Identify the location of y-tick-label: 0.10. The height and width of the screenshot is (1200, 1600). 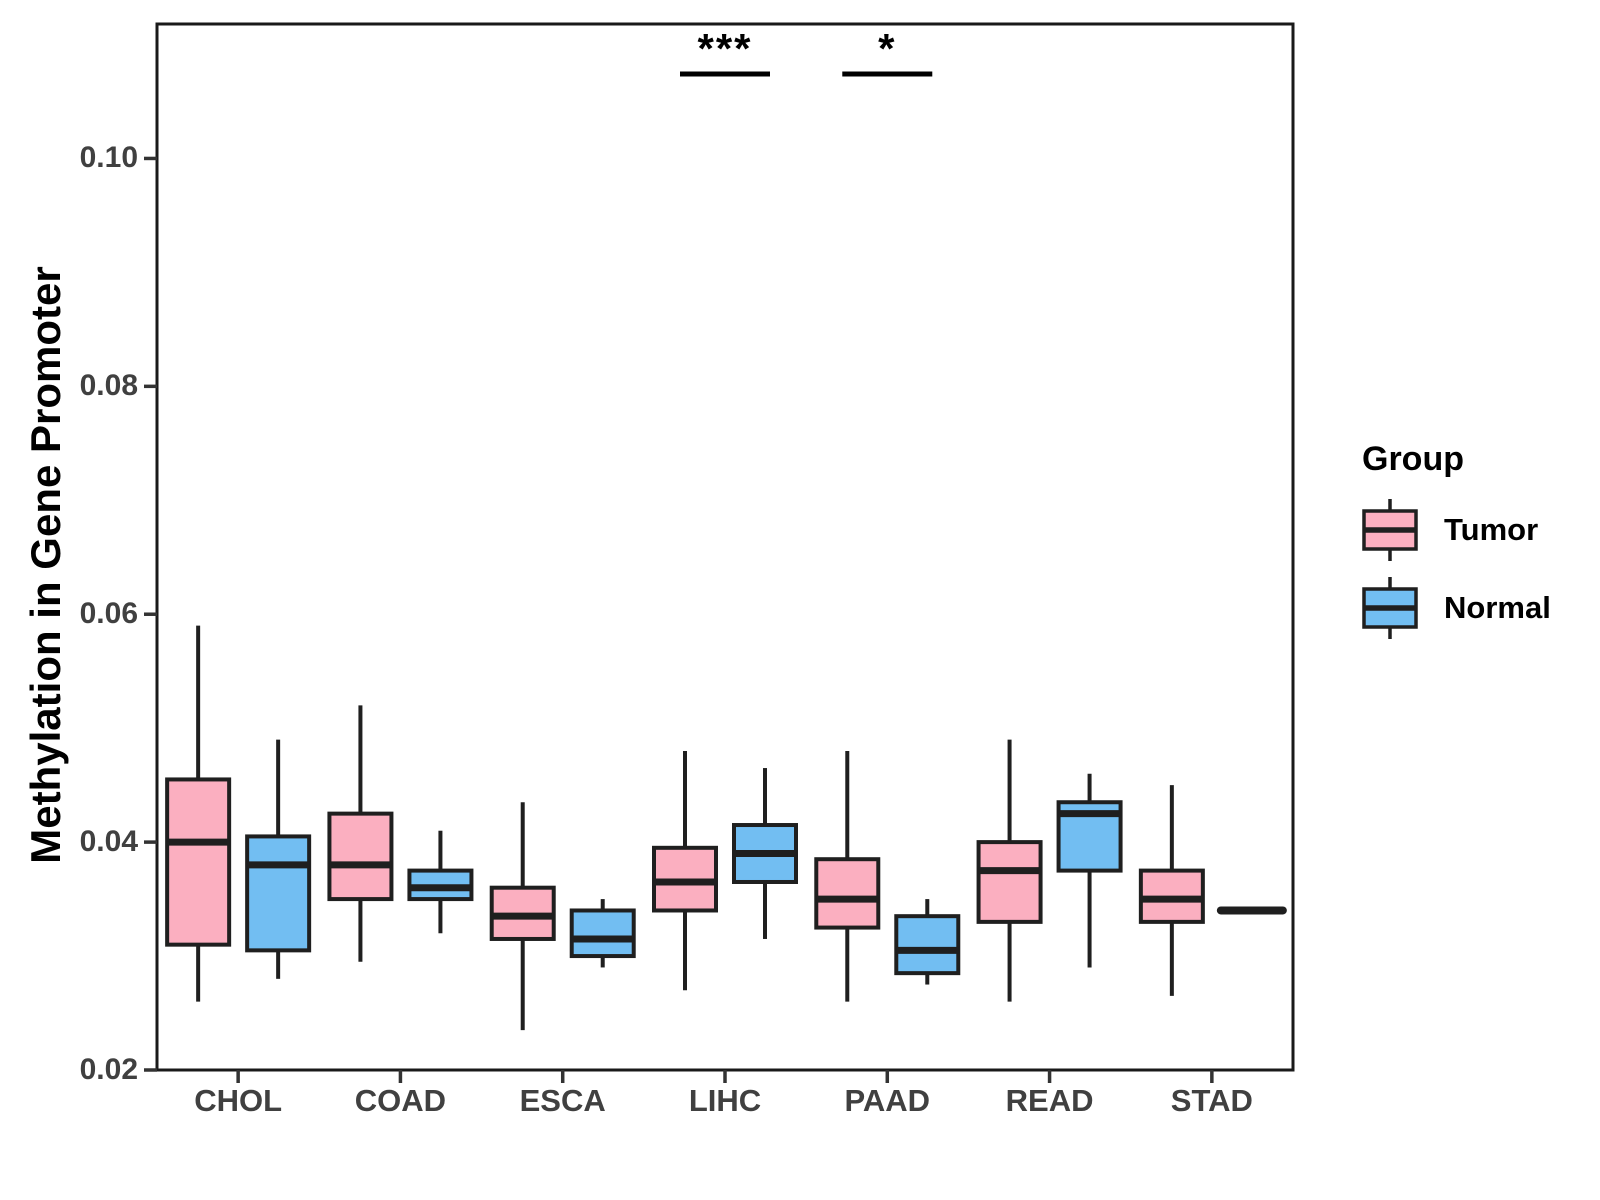
(108, 158).